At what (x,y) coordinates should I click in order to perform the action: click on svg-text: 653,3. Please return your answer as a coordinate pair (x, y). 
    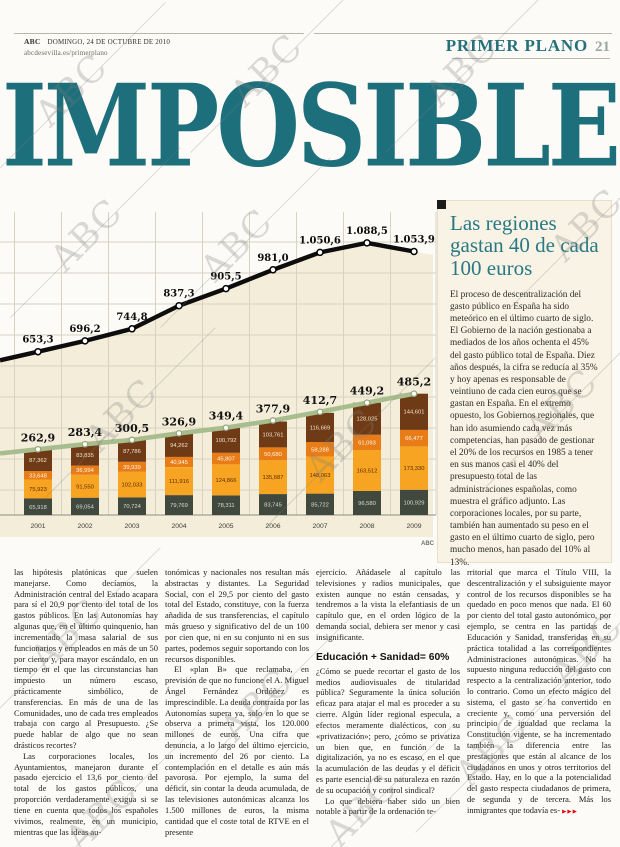
    Looking at the image, I should click on (37, 340).